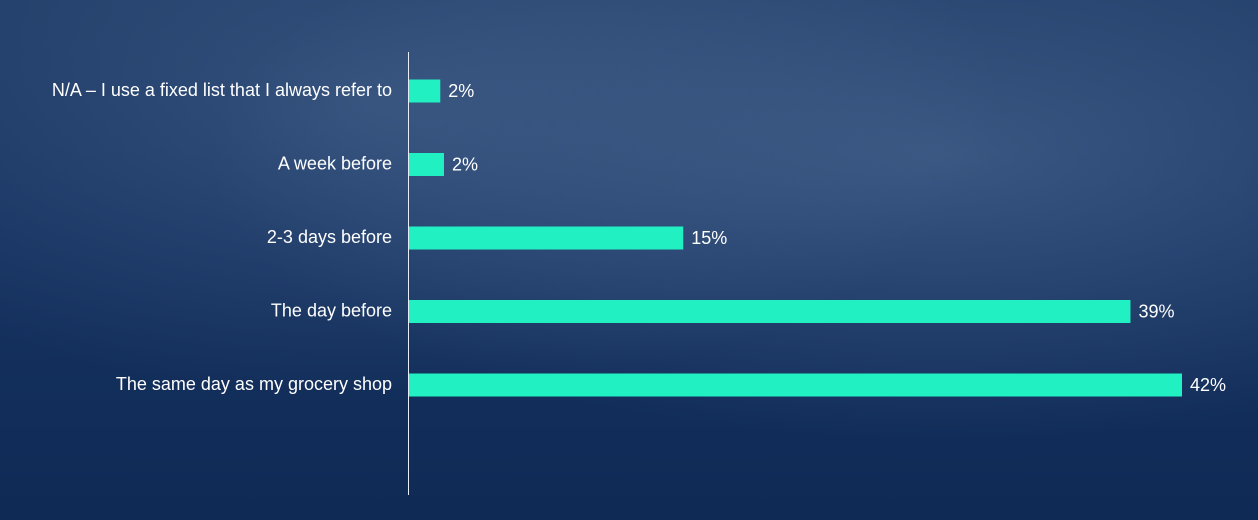  What do you see at coordinates (329, 237) in the screenshot?
I see `category-label: 2-3 days before` at bounding box center [329, 237].